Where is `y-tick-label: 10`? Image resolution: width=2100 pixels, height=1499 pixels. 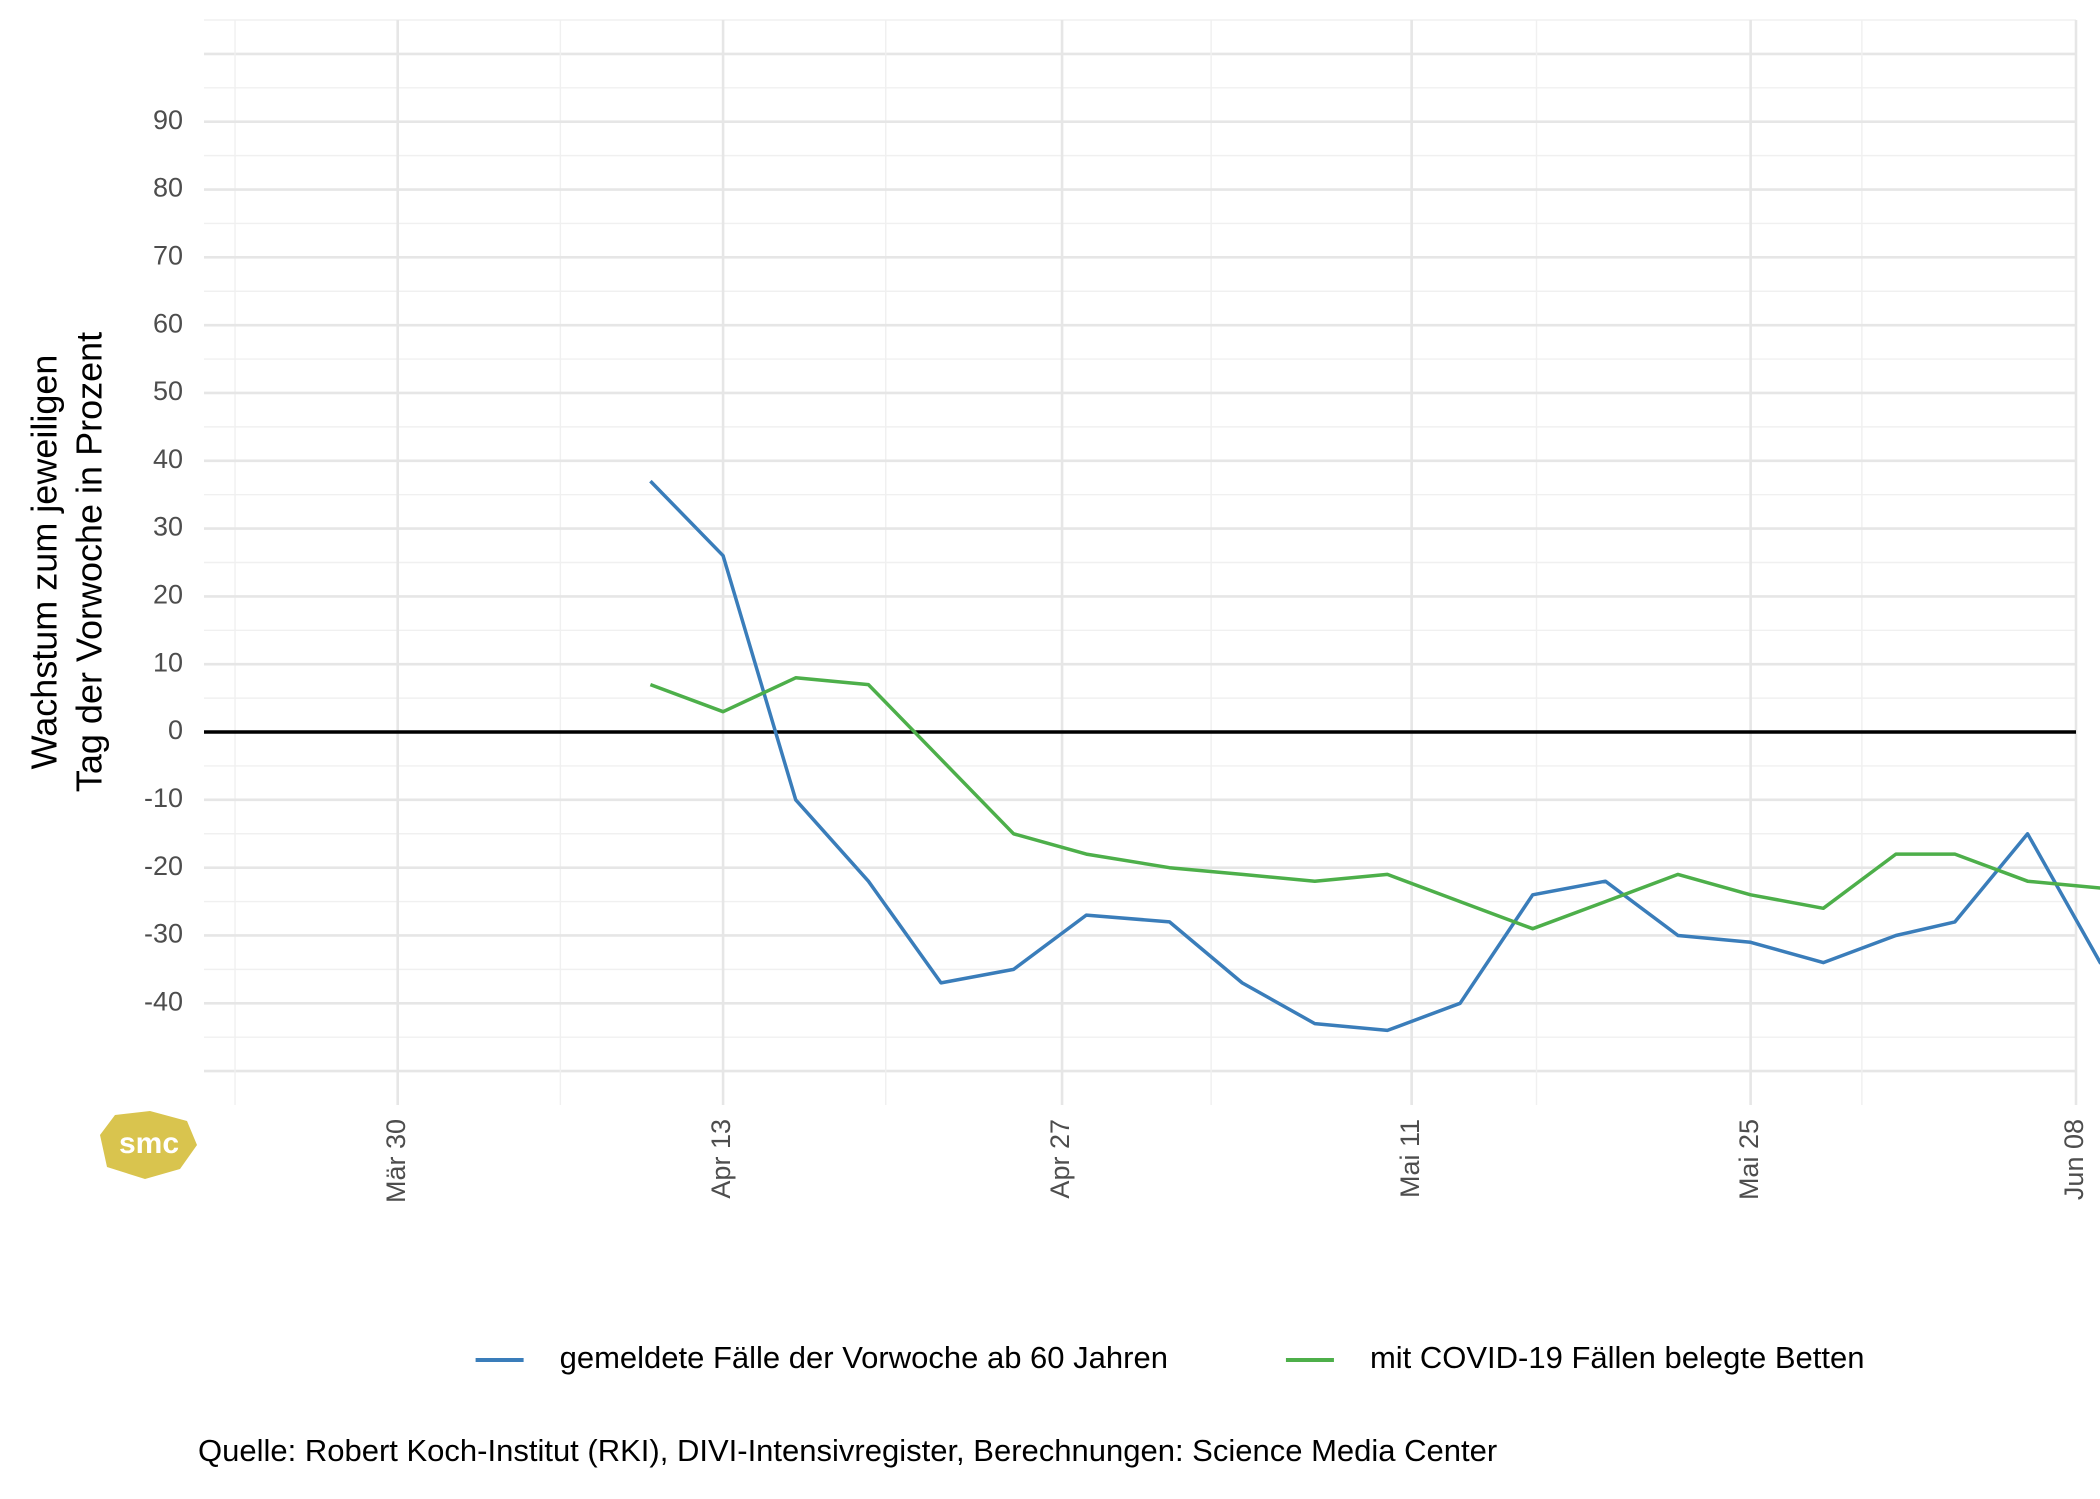 y-tick-label: 10 is located at coordinates (168, 662).